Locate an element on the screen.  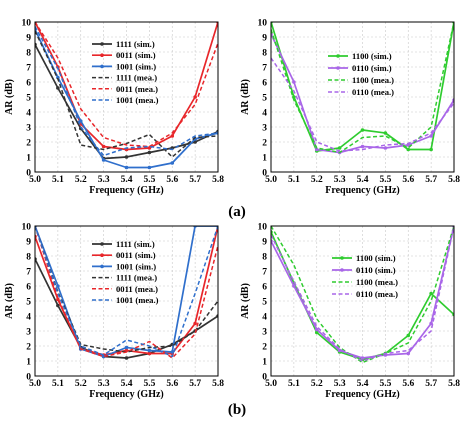
y-tick-label: 3 is located at coordinates (264, 128).